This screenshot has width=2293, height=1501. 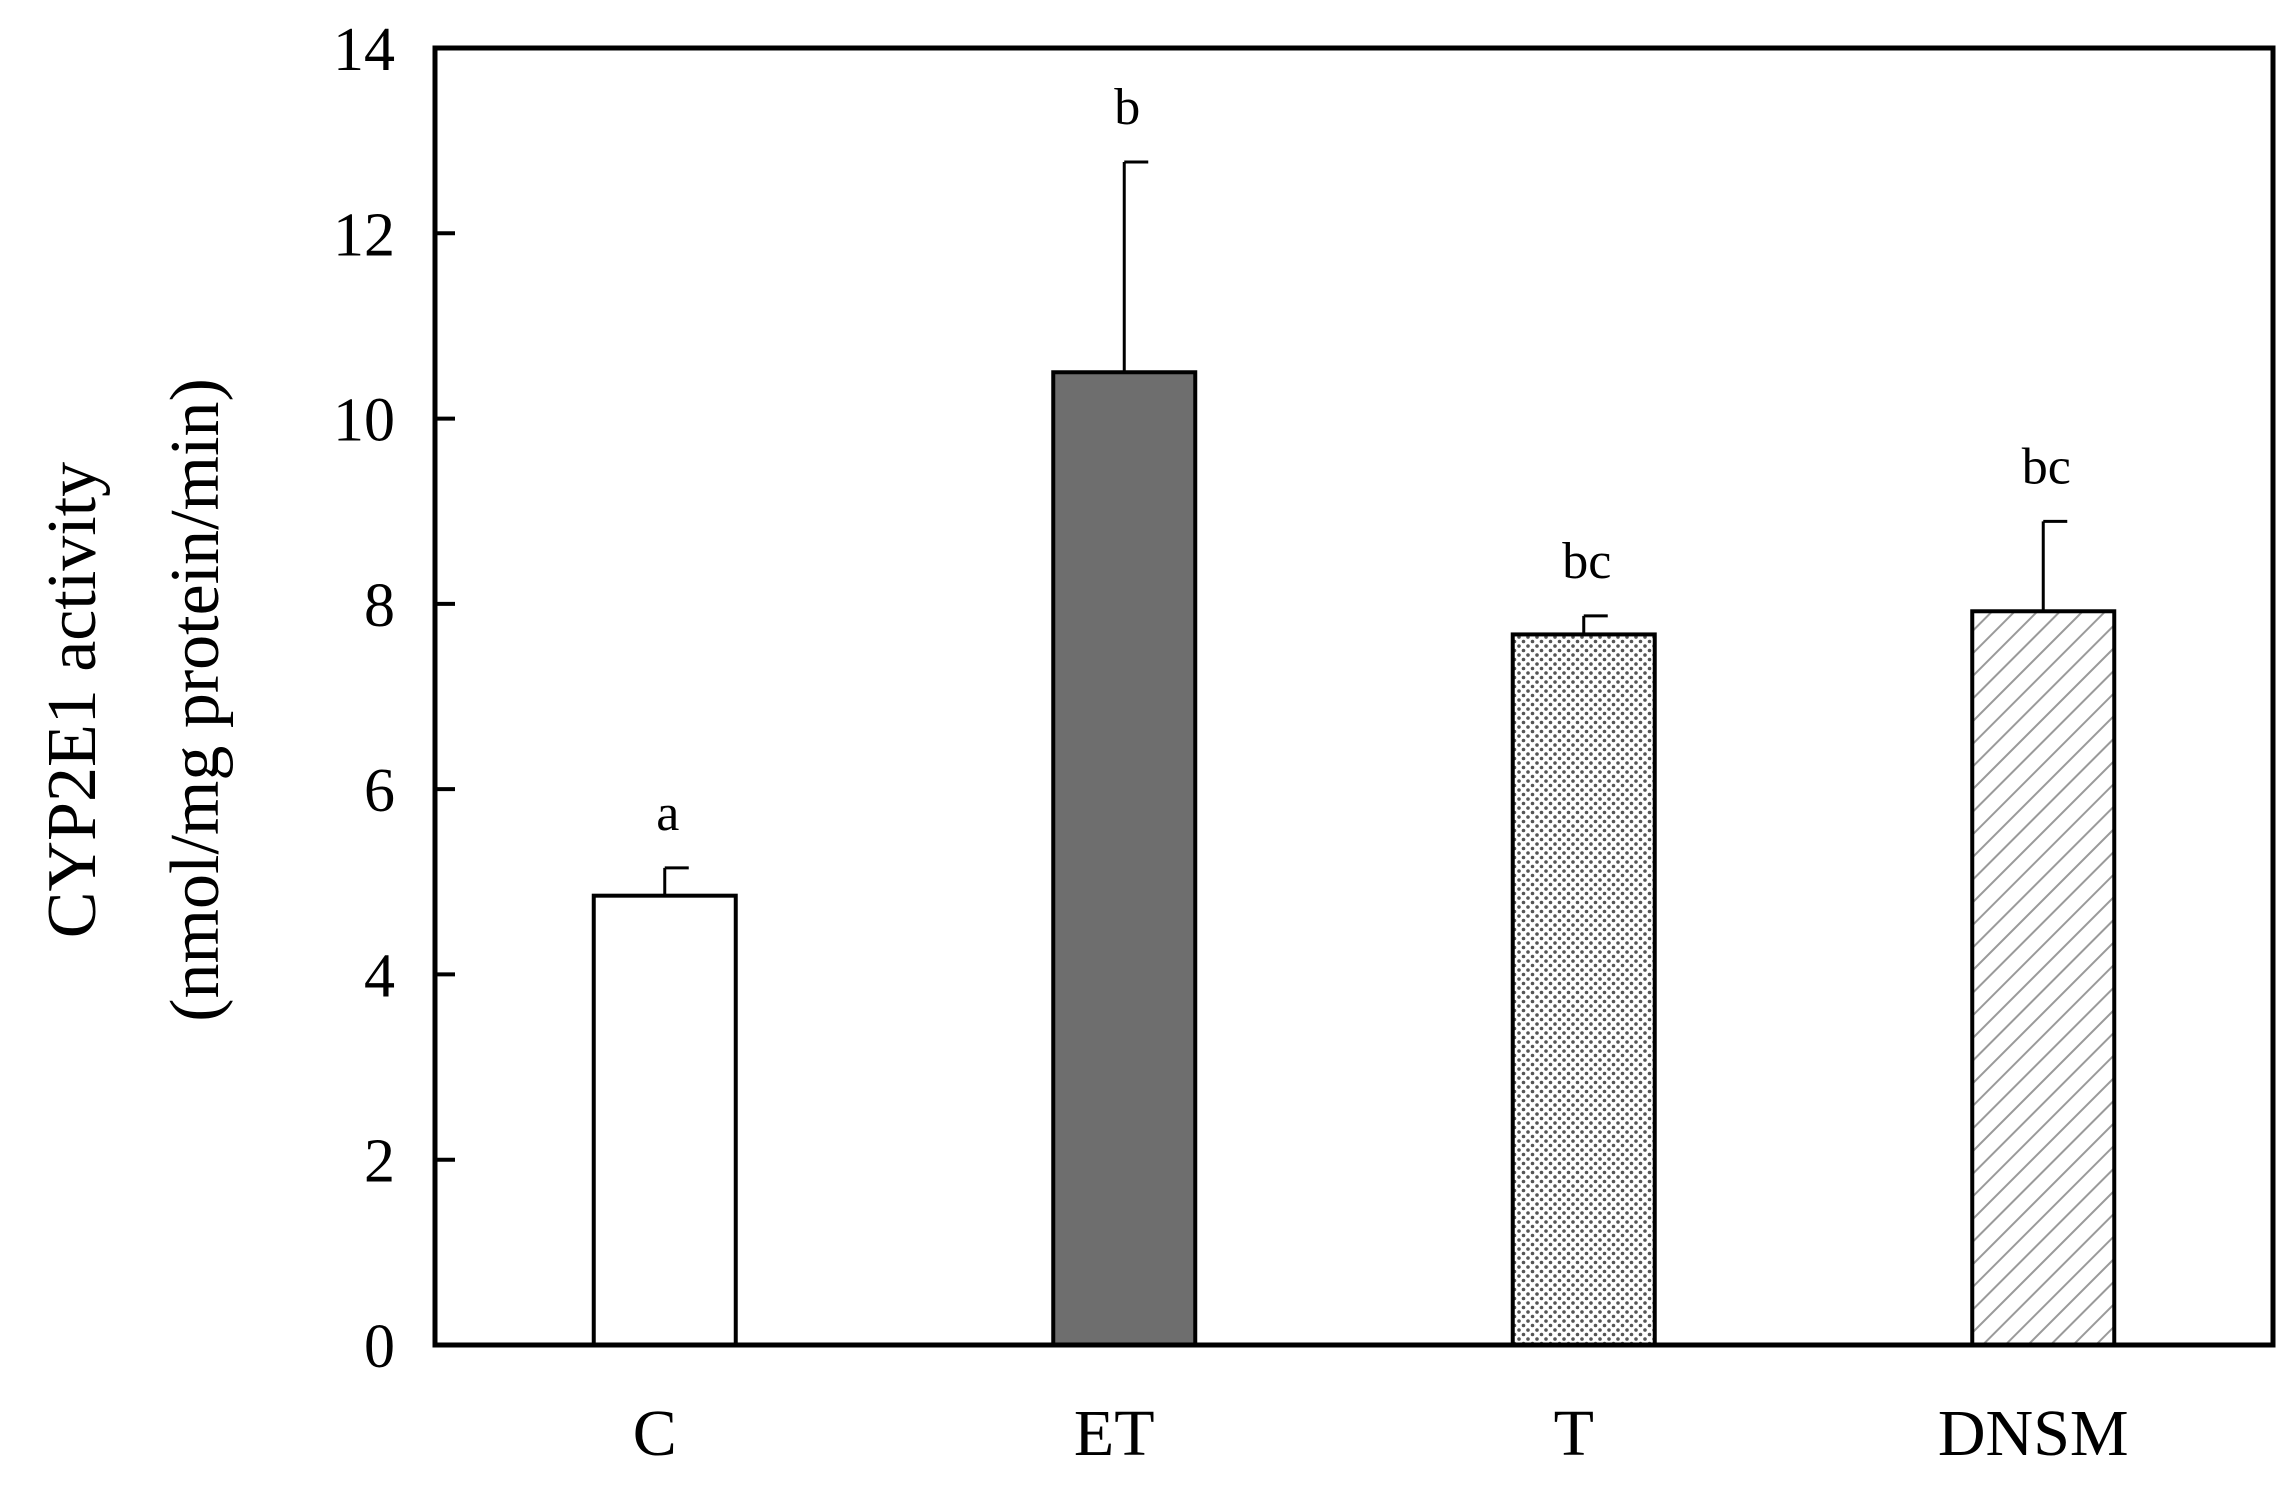 What do you see at coordinates (364, 235) in the screenshot?
I see `y-tick-label: 12` at bounding box center [364, 235].